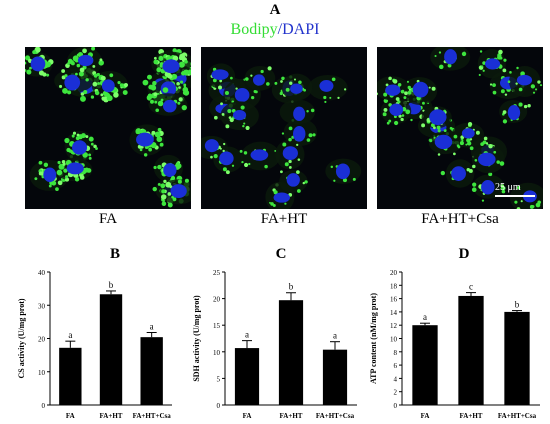 This screenshot has width=550, height=424. I want to click on panel-letter-b: B, so click(114, 254).